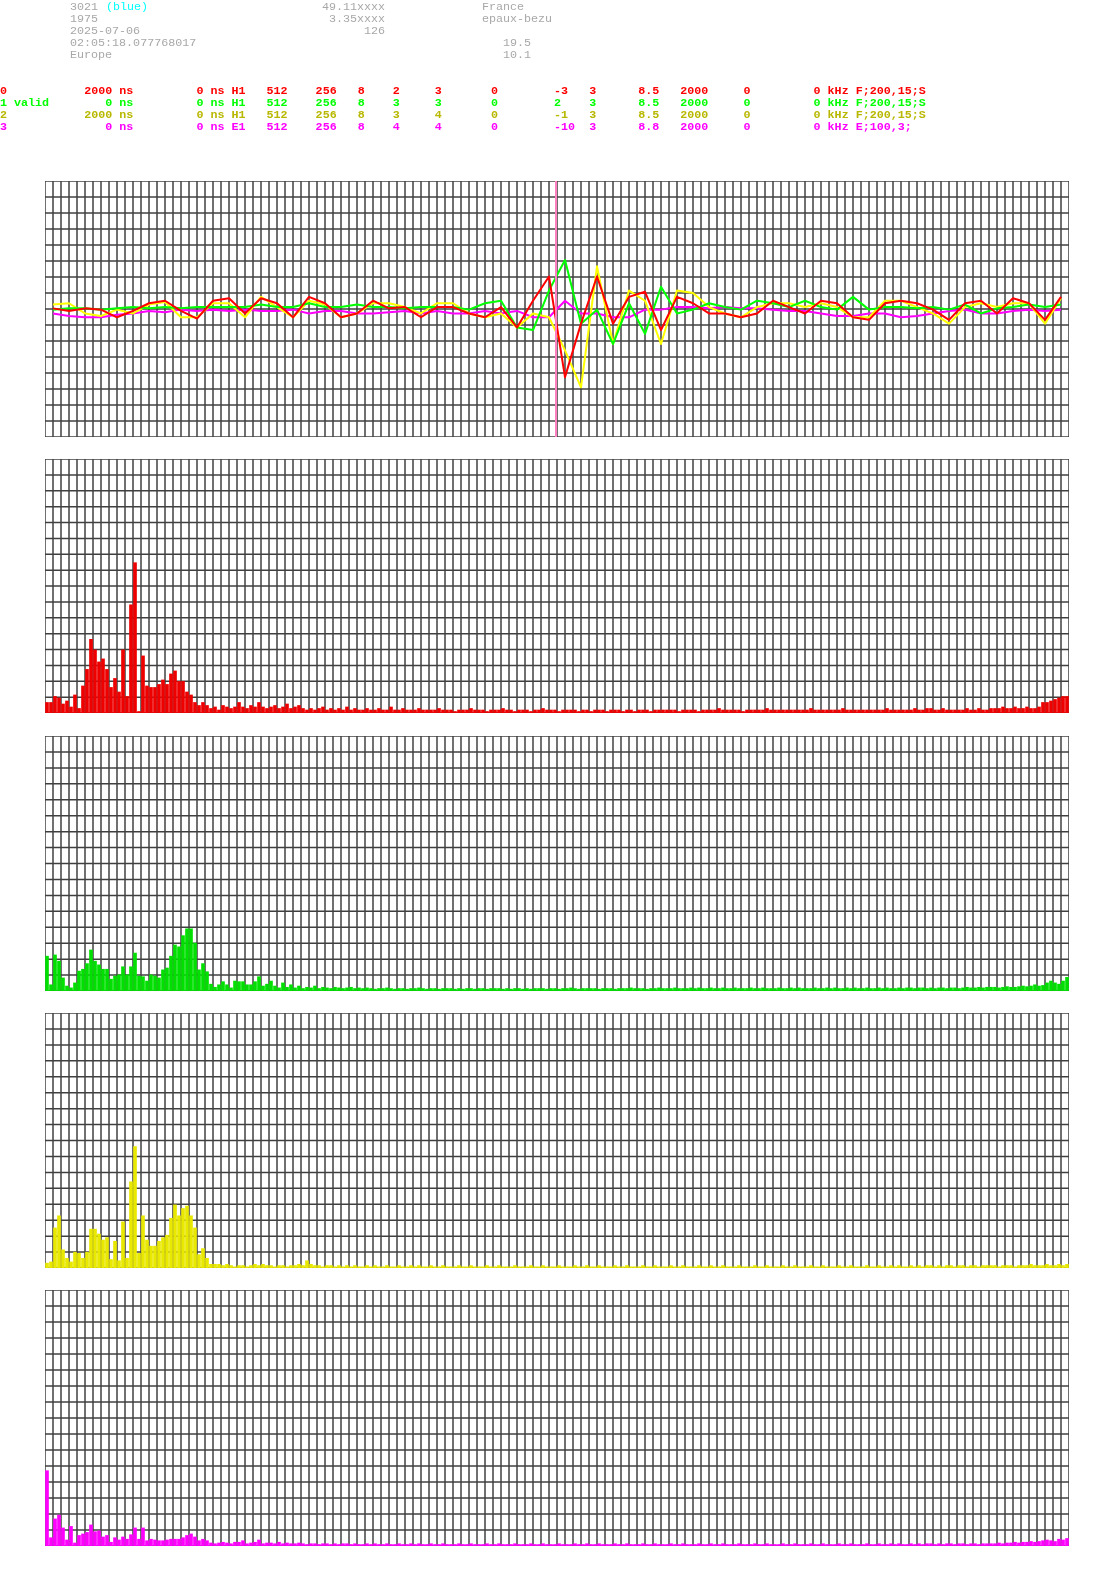 The image size is (1095, 1571). Describe the element at coordinates (353, 7) in the screenshot. I see `text: 49.11xxxx` at that location.